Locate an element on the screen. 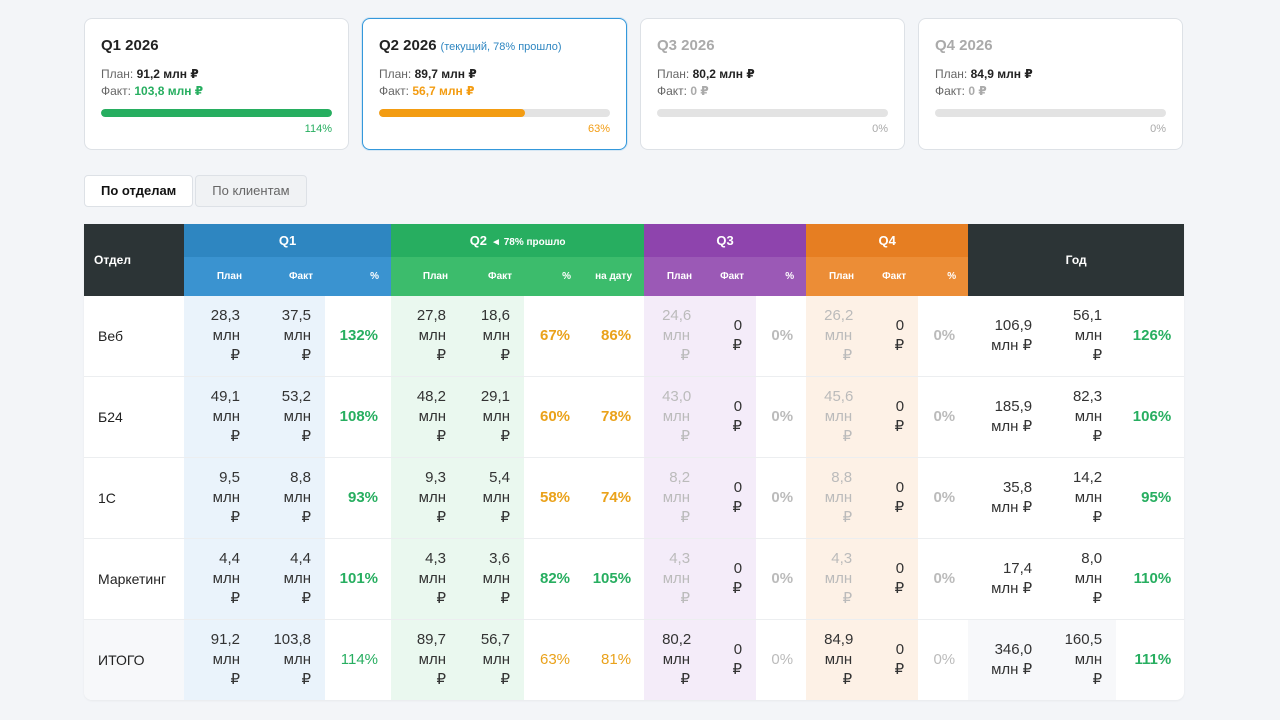  plan-line: План: 80,2 млн ₽ is located at coordinates (772, 74).